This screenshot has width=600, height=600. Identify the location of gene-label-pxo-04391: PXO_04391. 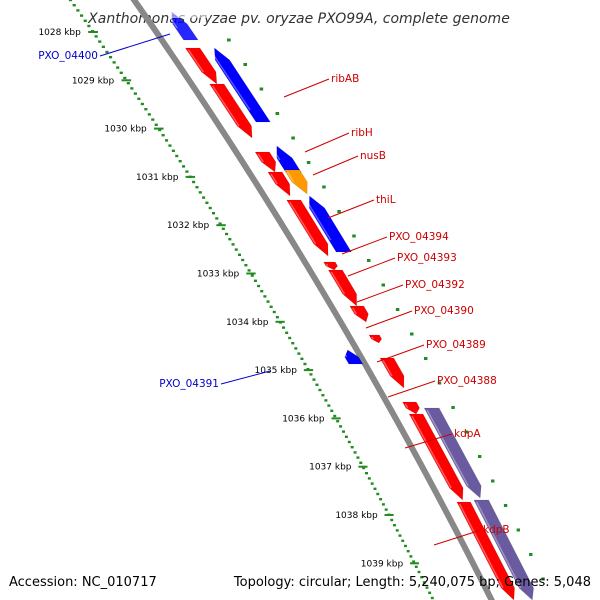
(189, 384).